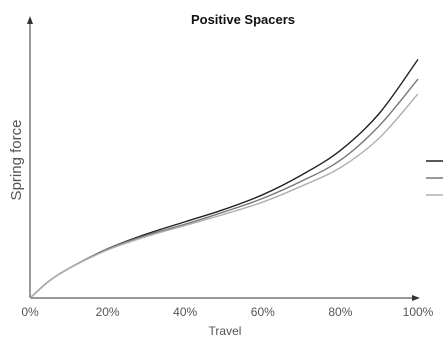 This screenshot has width=444, height=337. Describe the element at coordinates (185, 312) in the screenshot. I see `x-tick-label: 40%` at that location.